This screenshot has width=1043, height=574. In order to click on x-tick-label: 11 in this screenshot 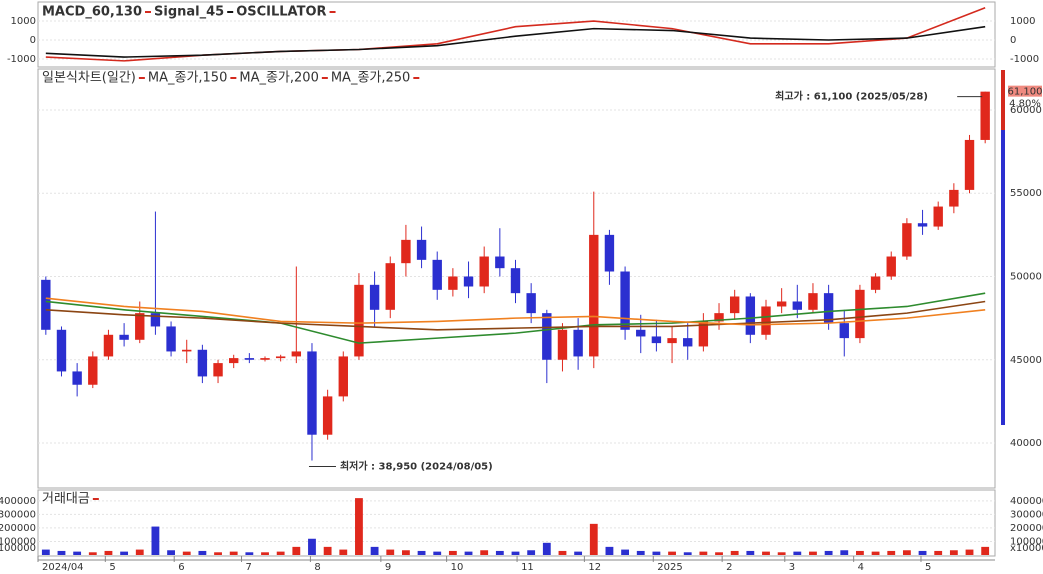, I will do `click(527, 567)`.